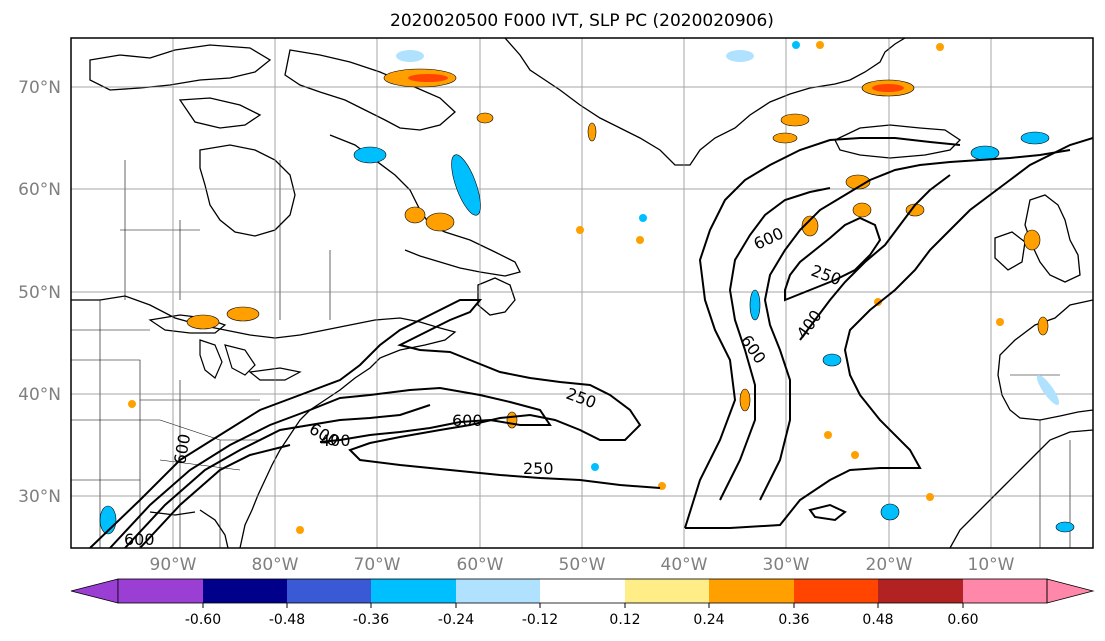  What do you see at coordinates (180, 86) in the screenshot?
I see `arctic-islands-coastline` at bounding box center [180, 86].